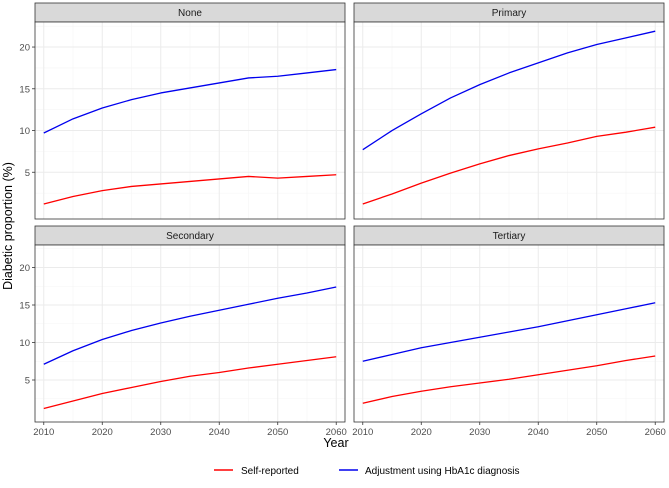  Describe the element at coordinates (509, 379) in the screenshot. I see `series-line-self-reported-tertiary` at that location.